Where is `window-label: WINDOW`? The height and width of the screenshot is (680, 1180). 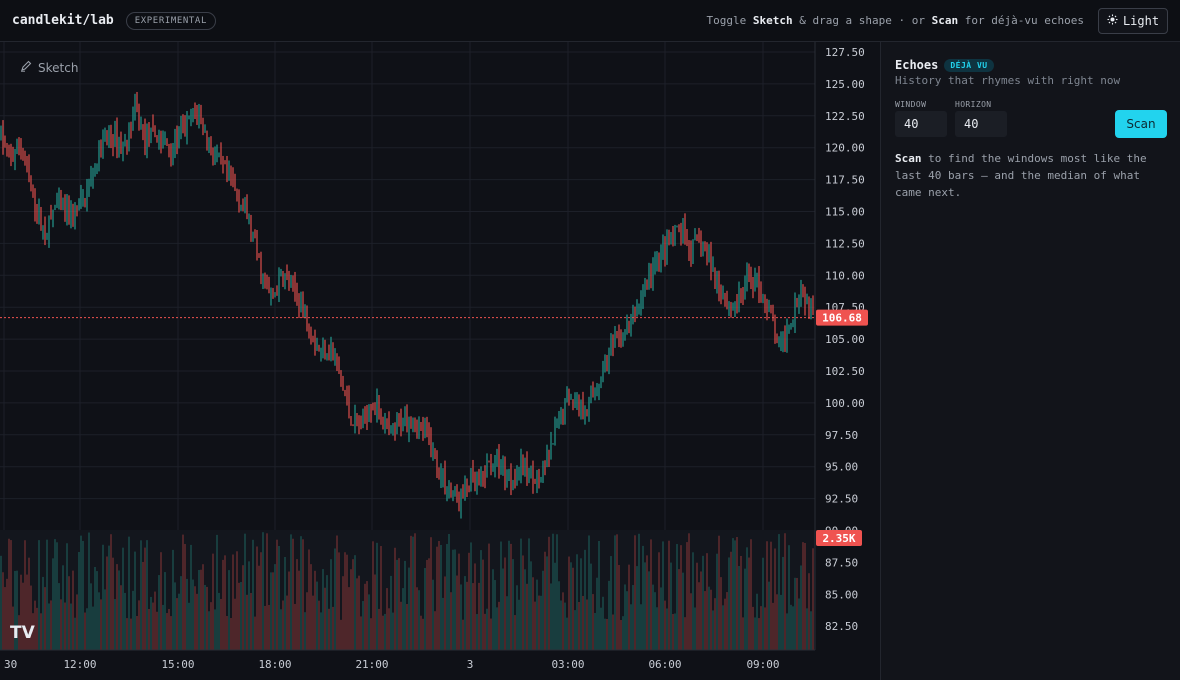
window-label: WINDOW is located at coordinates (911, 104).